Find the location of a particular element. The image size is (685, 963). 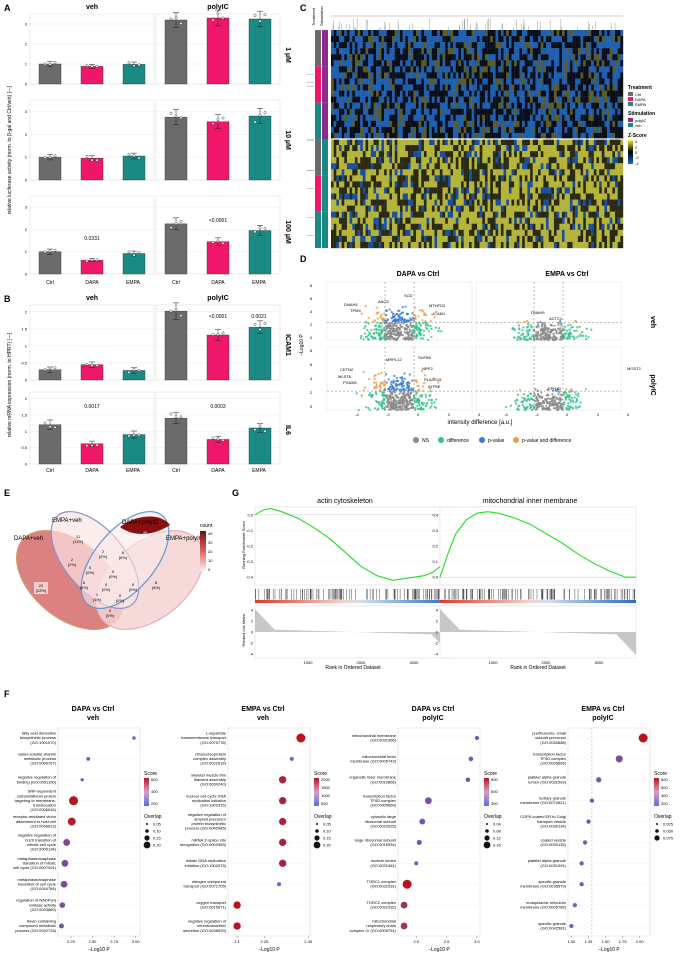

y-tick-label: 0 is located at coordinates (26, 274).